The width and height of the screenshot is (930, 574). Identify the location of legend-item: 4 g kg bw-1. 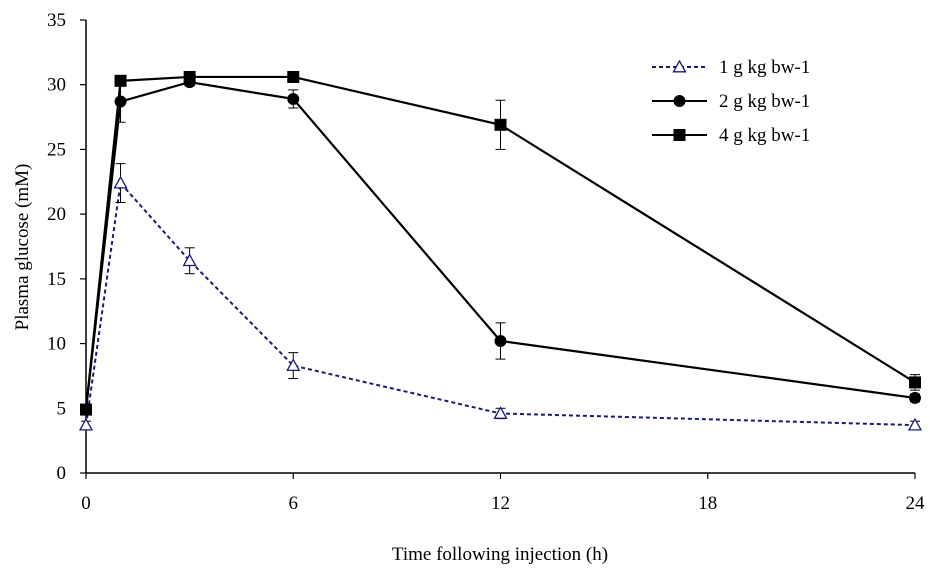
(731, 135).